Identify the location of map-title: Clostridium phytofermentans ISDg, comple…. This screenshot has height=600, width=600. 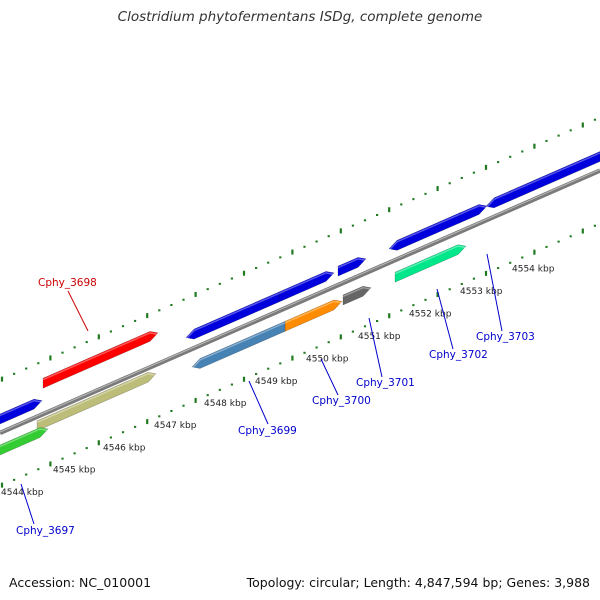
(300, 17).